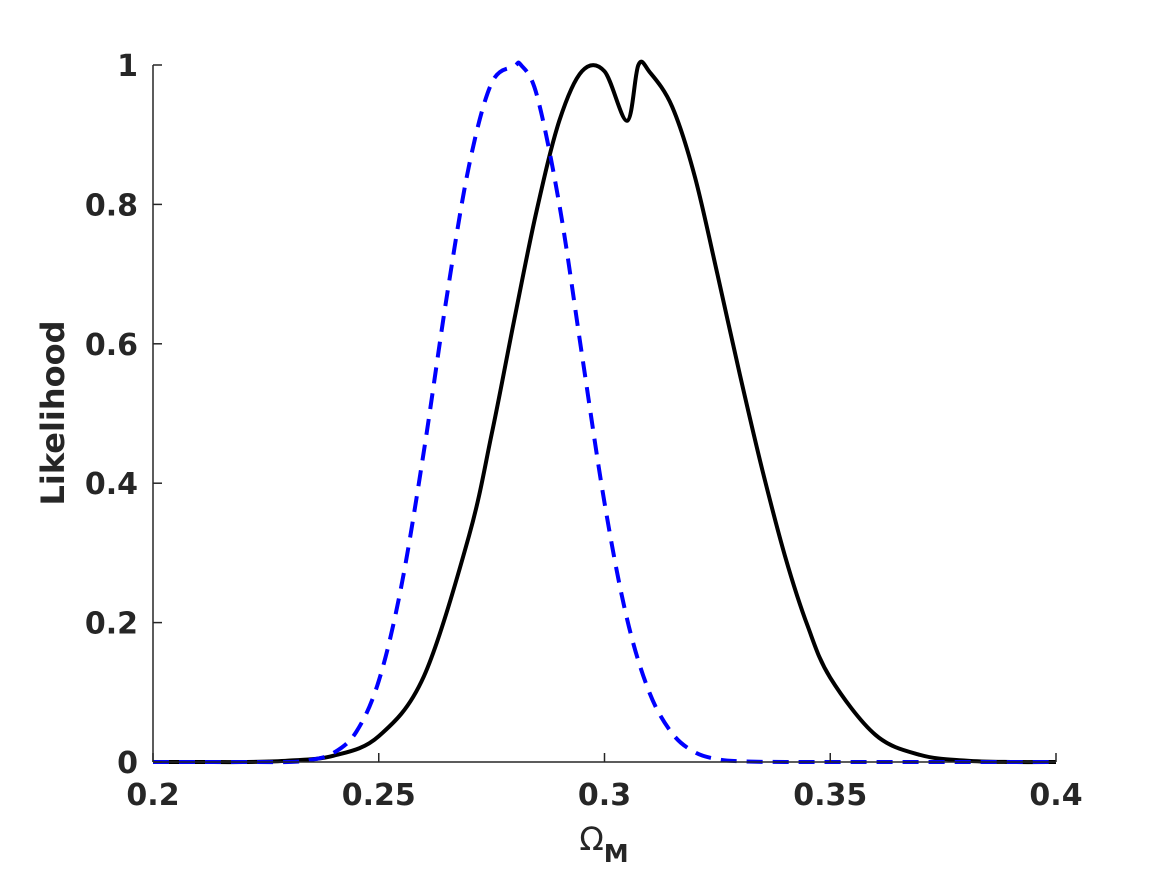 The image size is (1167, 875). Describe the element at coordinates (152, 795) in the screenshot. I see `x-tick-label: 0.2` at that location.